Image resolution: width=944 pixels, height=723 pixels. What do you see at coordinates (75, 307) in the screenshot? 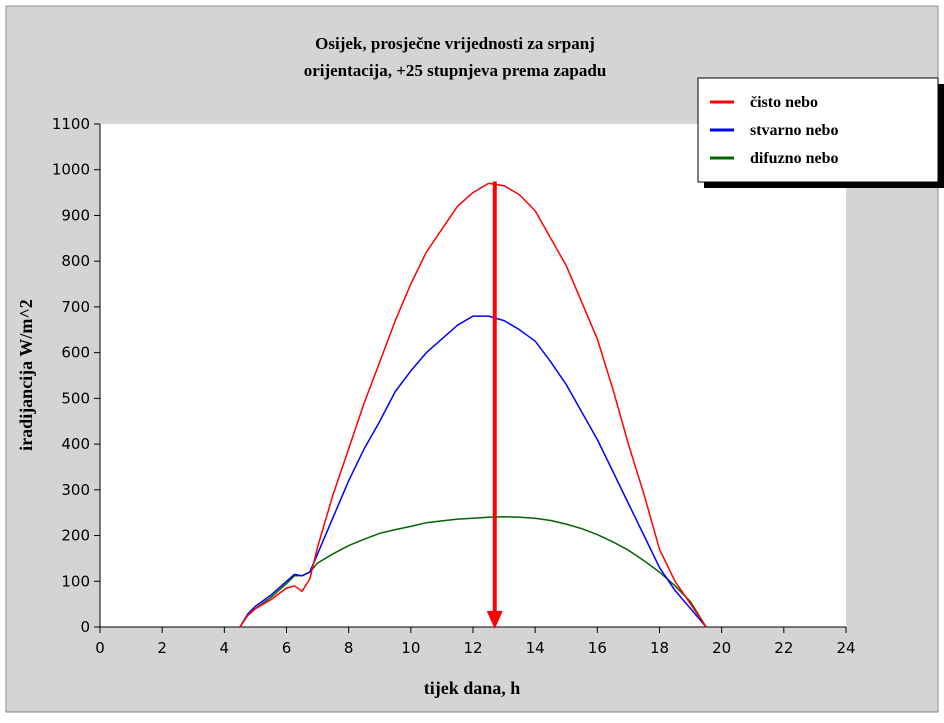
I see `y-tick-label: 700` at bounding box center [75, 307].